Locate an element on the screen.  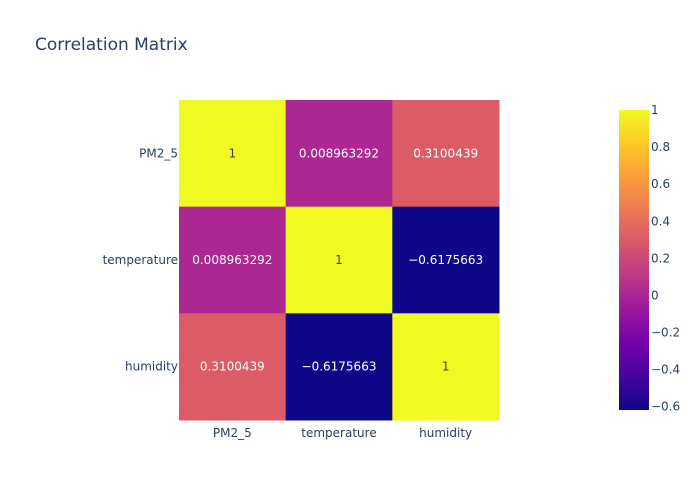
colorbar-tick-label: 0.2 is located at coordinates (660, 258).